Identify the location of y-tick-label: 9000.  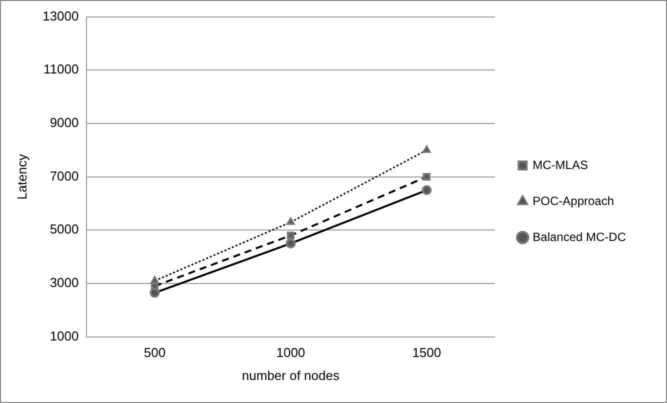
(64, 122).